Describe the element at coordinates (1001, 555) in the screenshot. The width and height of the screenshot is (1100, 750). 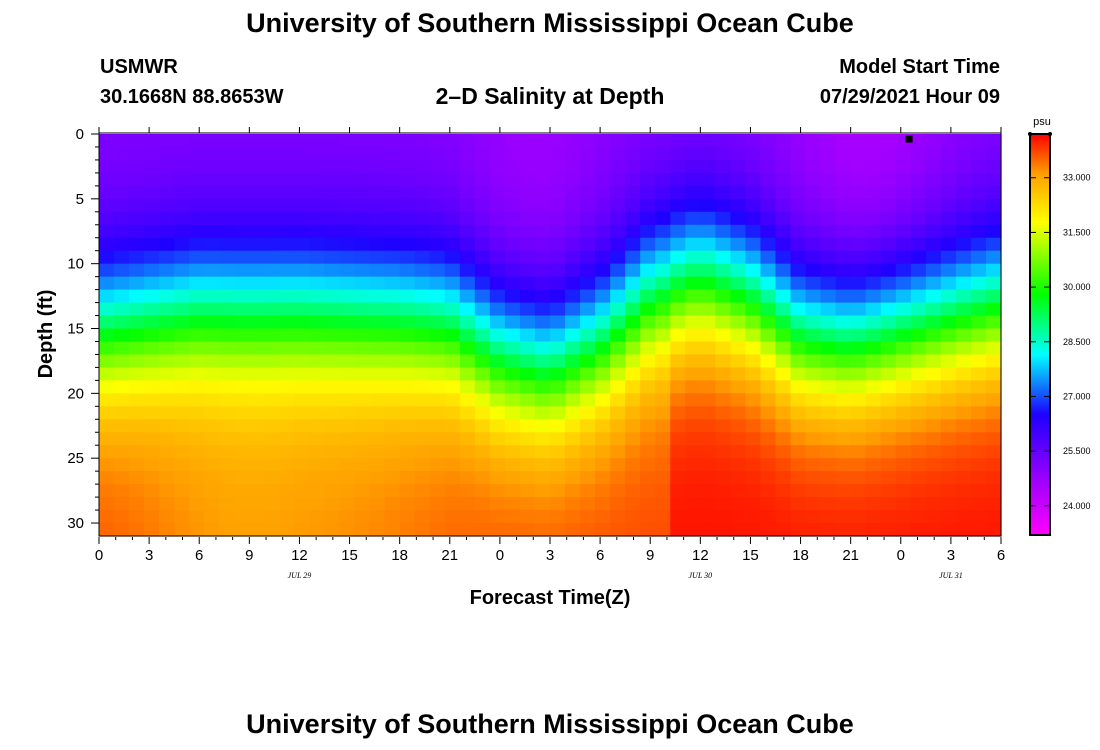
I see `x-tick-label: 6` at that location.